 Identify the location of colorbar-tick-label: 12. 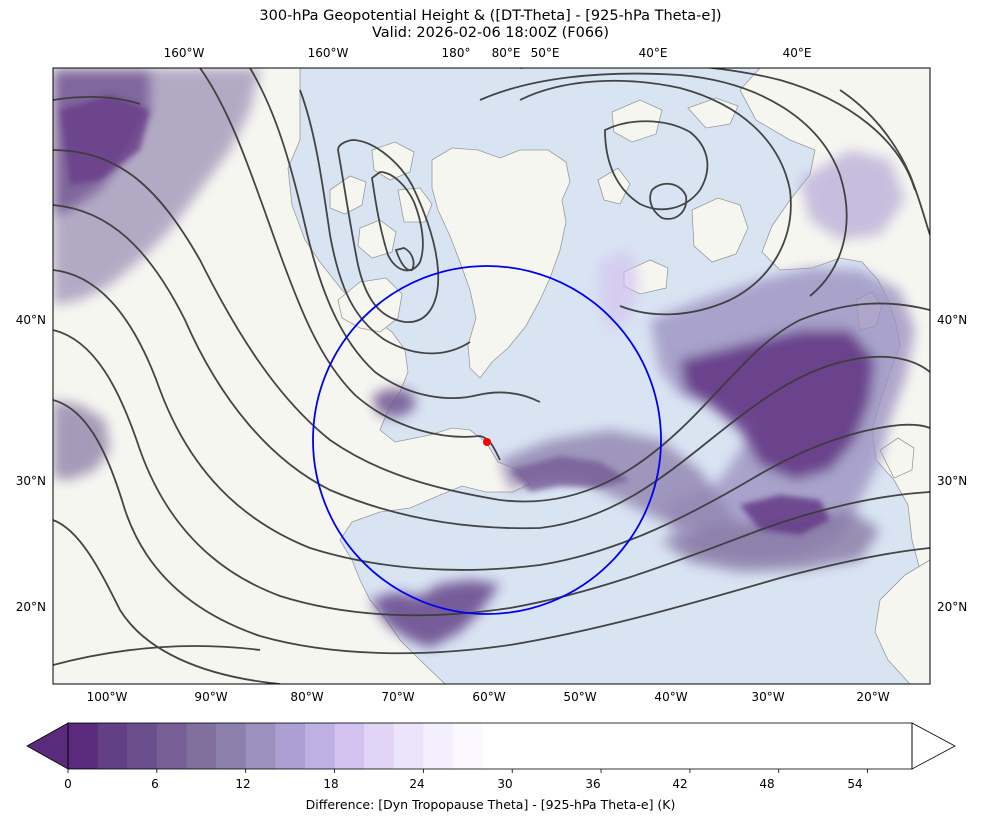
(243, 784).